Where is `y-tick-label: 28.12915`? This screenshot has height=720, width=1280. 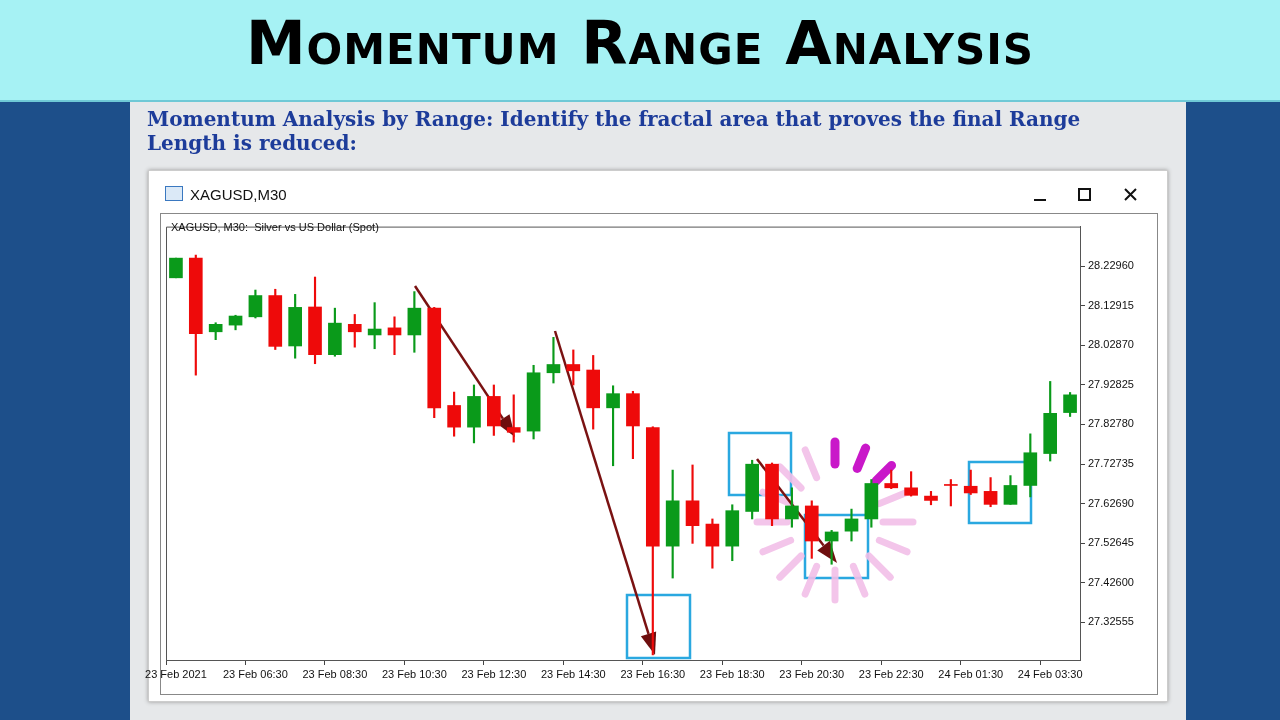
y-tick-label: 28.12915 is located at coordinates (1111, 304).